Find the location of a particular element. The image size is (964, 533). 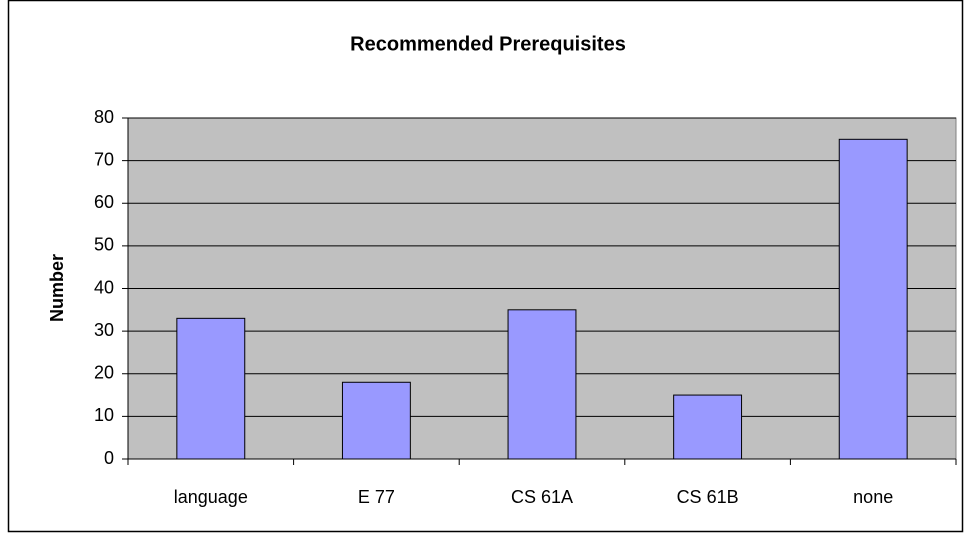

y-tick-label: 70 is located at coordinates (104, 159).